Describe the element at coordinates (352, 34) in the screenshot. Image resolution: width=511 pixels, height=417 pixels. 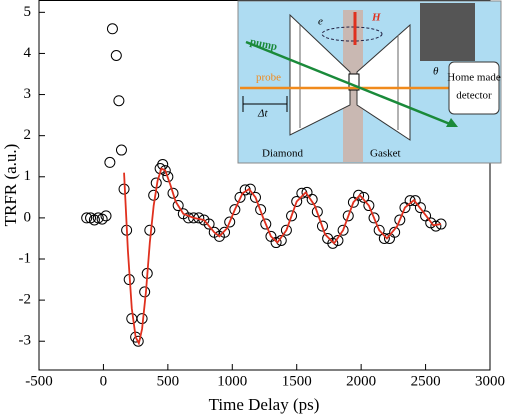
I see `precession` at that location.